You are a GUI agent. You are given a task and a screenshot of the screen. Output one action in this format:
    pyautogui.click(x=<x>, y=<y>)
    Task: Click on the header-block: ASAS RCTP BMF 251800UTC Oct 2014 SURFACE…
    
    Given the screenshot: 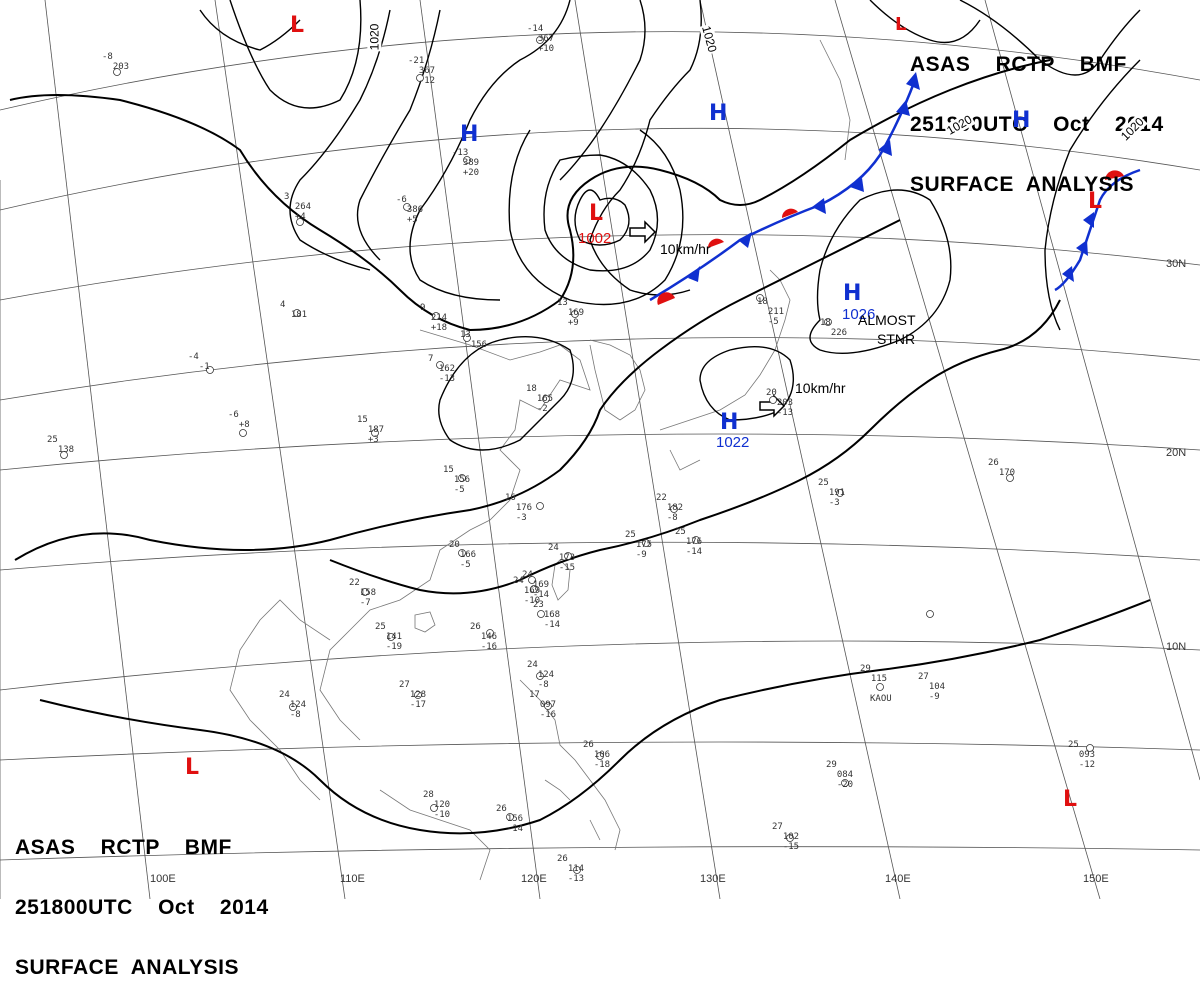 What is the action you would take?
    pyautogui.click(x=1037, y=116)
    